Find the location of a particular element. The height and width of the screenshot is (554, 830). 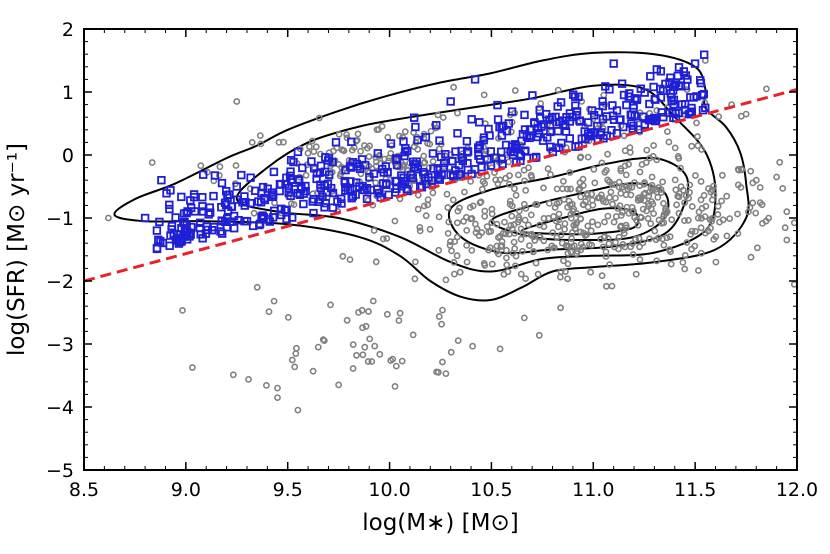

x-tick-label: 10.5 is located at coordinates (491, 490).